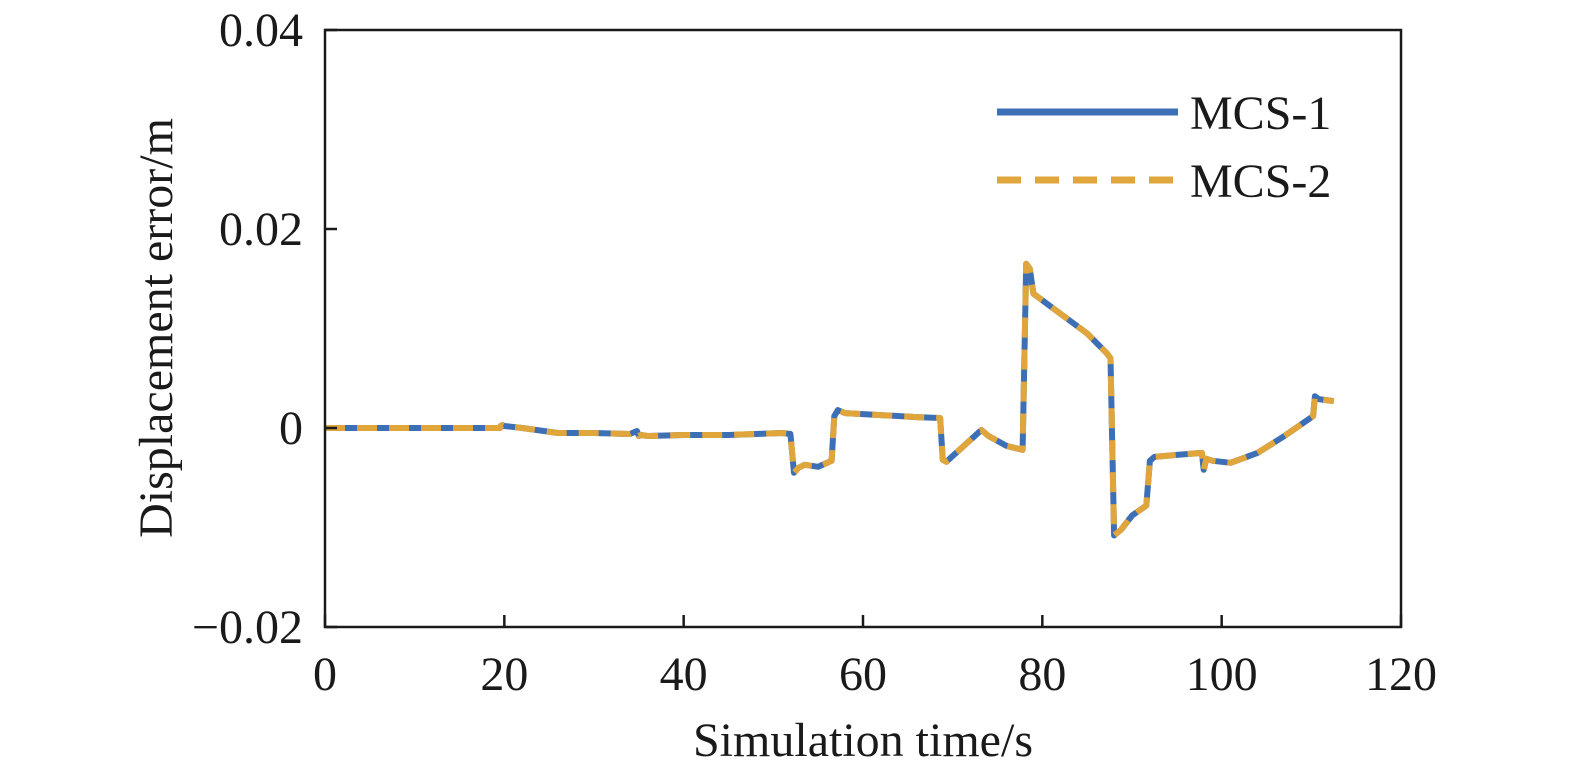 This screenshot has height=776, width=1575. What do you see at coordinates (1401, 674) in the screenshot?
I see `x-tick-label: 120` at bounding box center [1401, 674].